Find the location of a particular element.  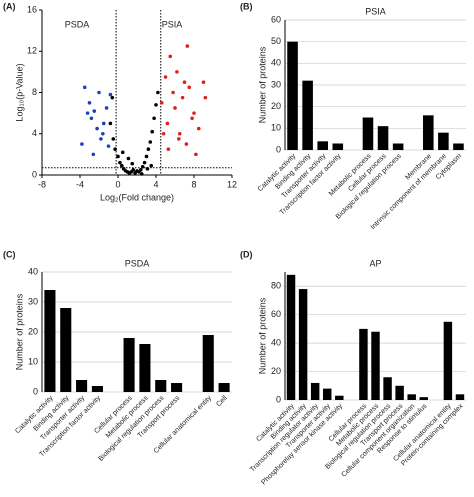

x-tick-label: 8 is located at coordinates (193, 184).